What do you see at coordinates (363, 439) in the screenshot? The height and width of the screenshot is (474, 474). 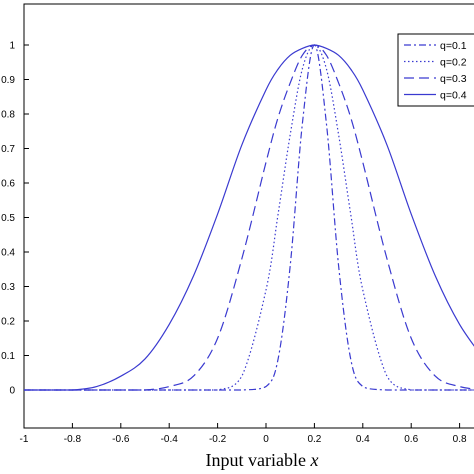 I see `x-tick-label: 0.4` at bounding box center [363, 439].